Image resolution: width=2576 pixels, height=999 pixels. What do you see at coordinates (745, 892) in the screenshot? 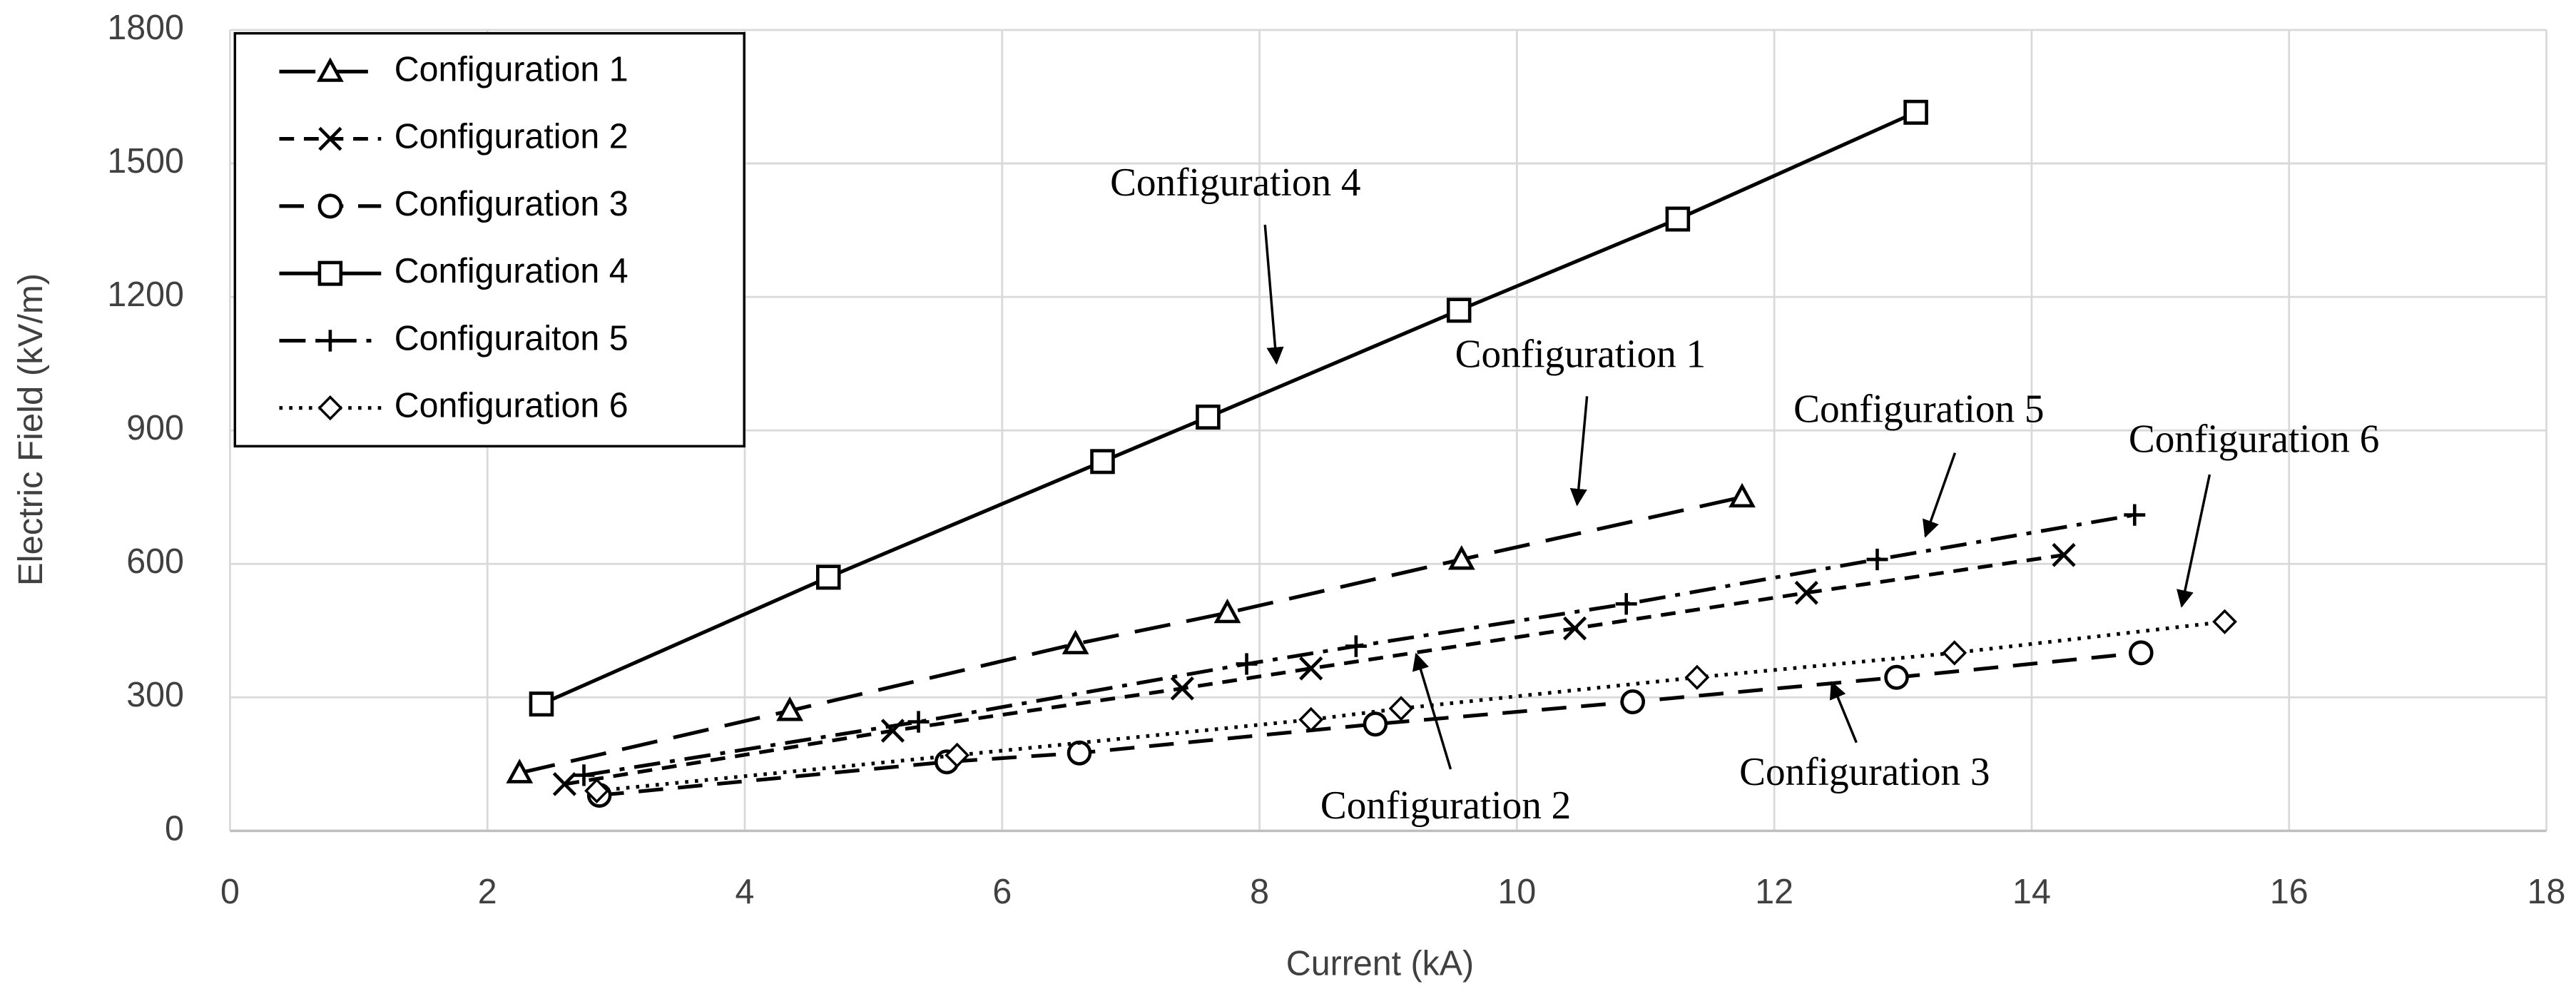
I see `x-tick-label: 4` at bounding box center [745, 892].